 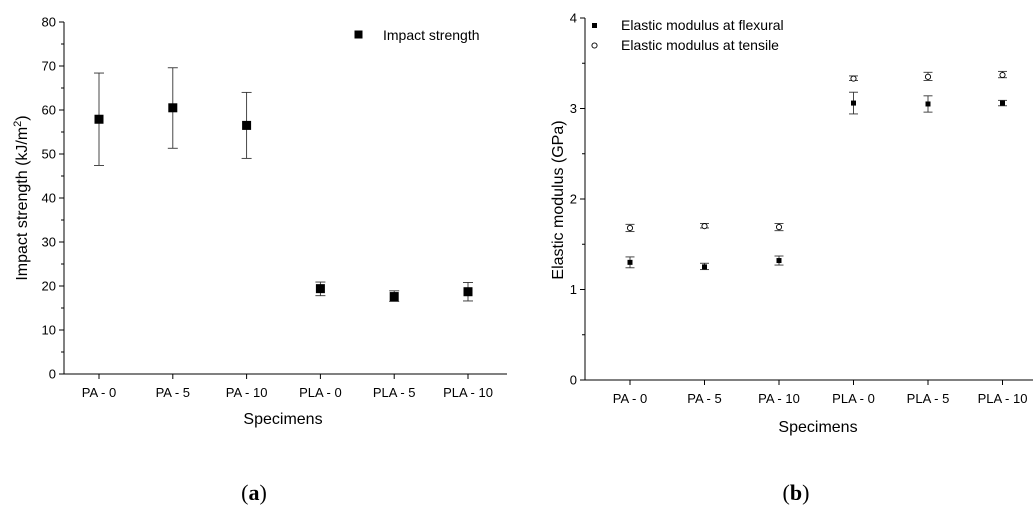 What do you see at coordinates (573, 289) in the screenshot?
I see `y-tick-label: 1` at bounding box center [573, 289].